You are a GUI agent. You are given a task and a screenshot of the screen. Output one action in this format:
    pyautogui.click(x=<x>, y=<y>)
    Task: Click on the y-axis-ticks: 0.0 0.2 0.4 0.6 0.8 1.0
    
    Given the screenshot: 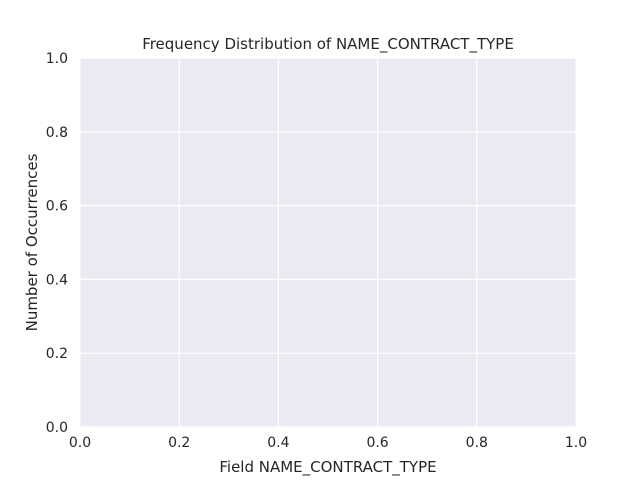 What is the action you would take?
    pyautogui.click(x=57, y=243)
    